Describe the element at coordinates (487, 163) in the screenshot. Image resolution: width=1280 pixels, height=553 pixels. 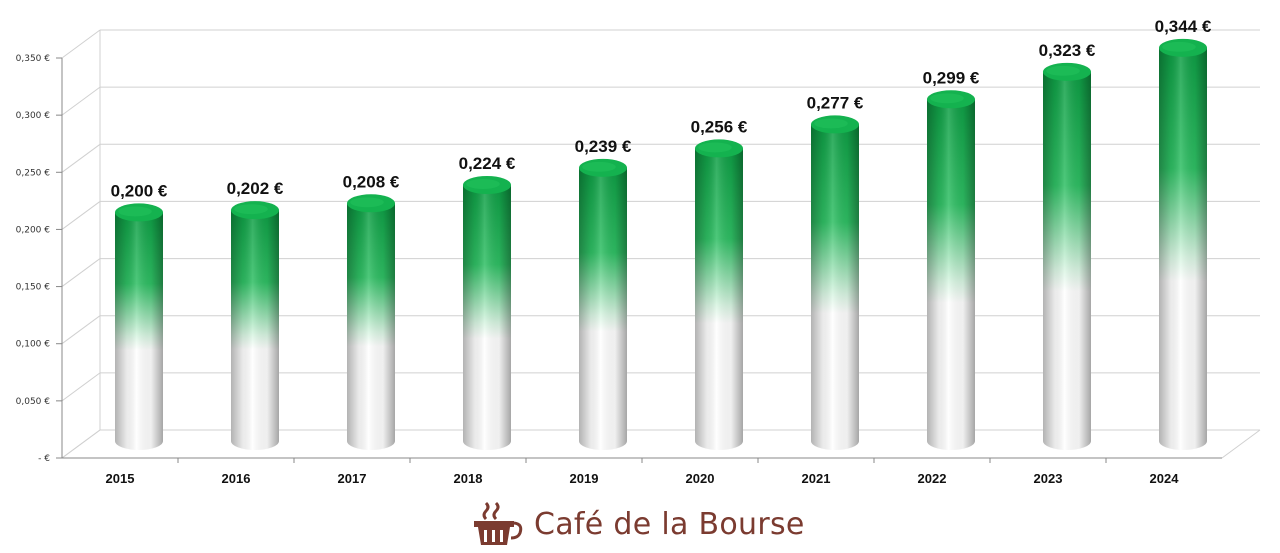
I see `data-label: 0,224 €` at that location.